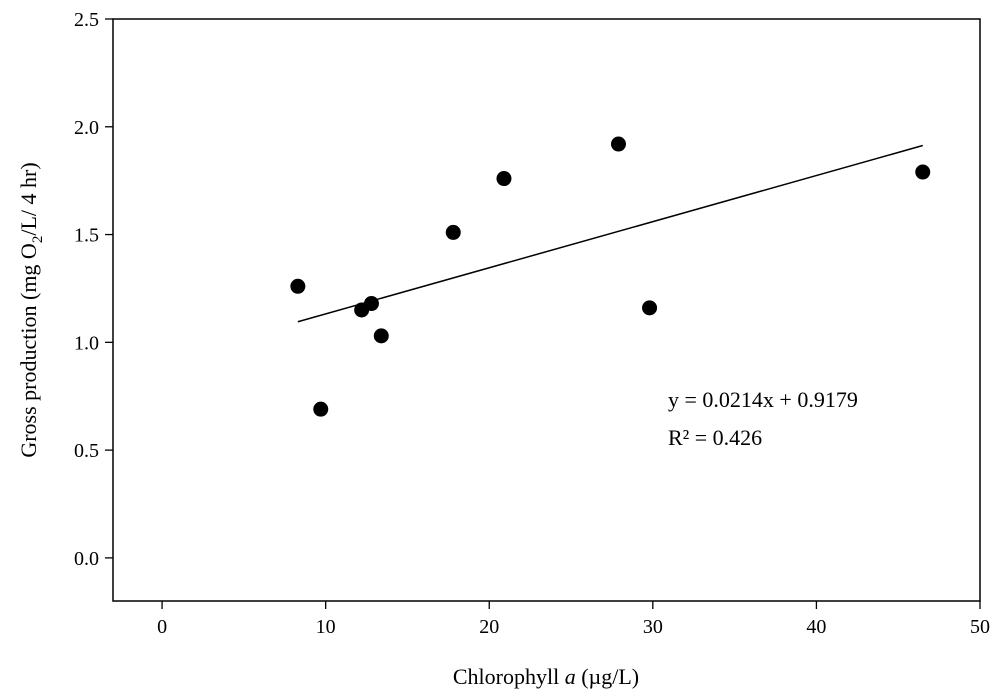 Image resolution: width=998 pixels, height=696 pixels. Describe the element at coordinates (93, 289) in the screenshot. I see `y-axis-ticks: 0.0 0.5 1.0 1.5 2.0 2.5` at that location.